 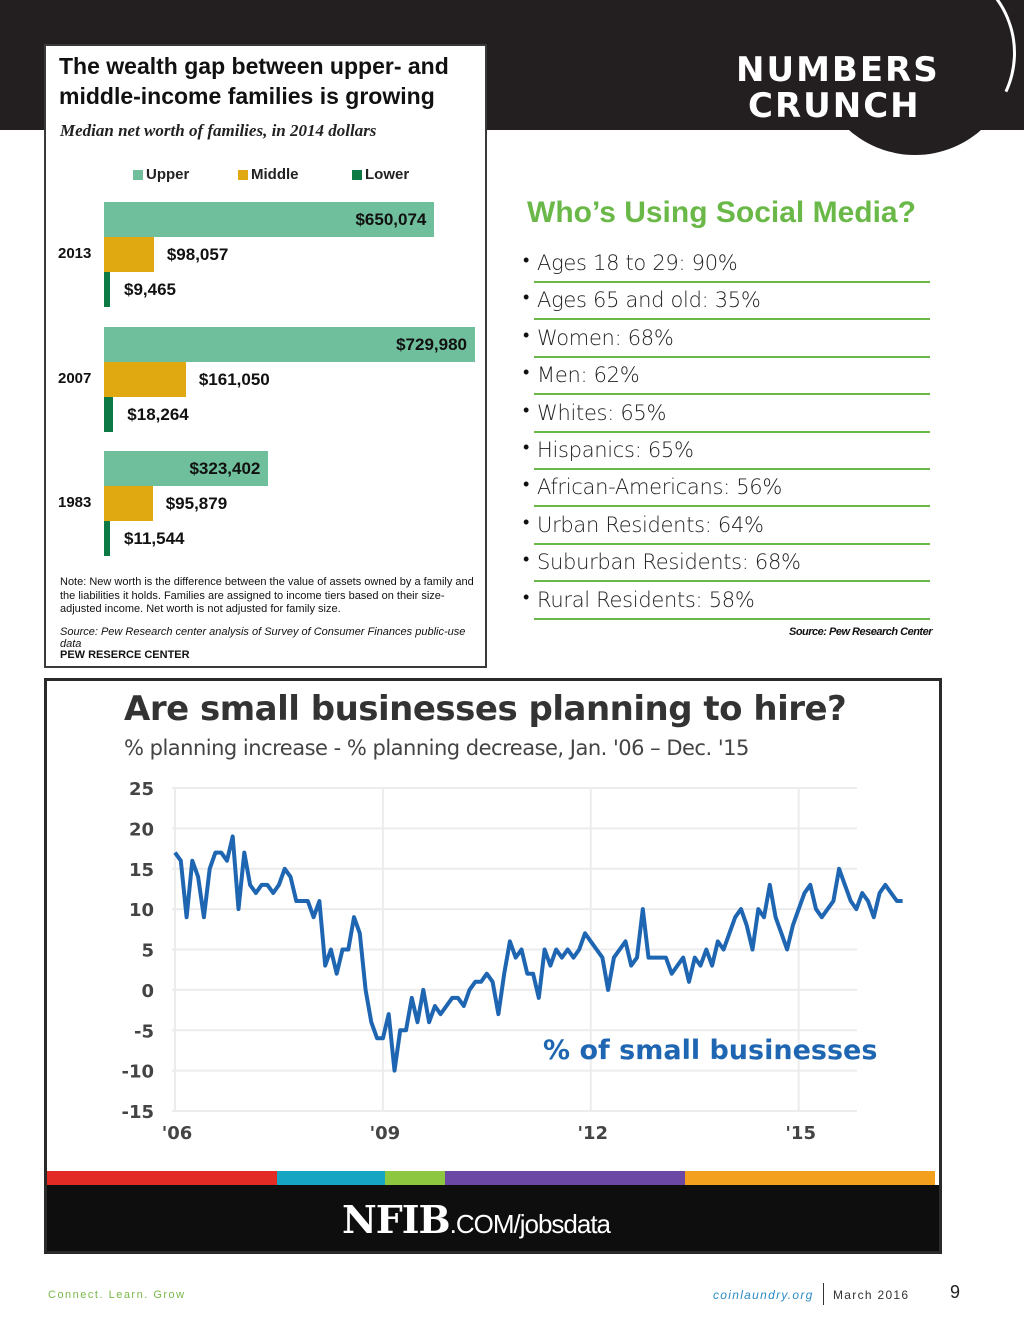 I want to click on y-tick-label: 25, so click(x=141, y=789).